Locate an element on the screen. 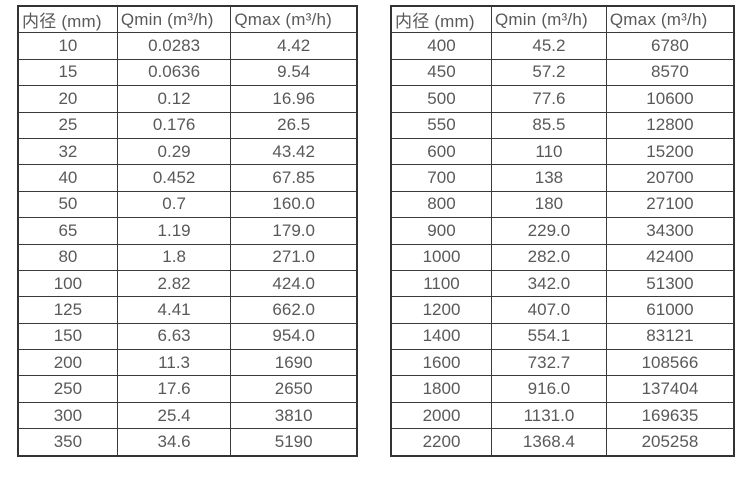 The height and width of the screenshot is (483, 750). table-cell: 125 is located at coordinates (67, 310).